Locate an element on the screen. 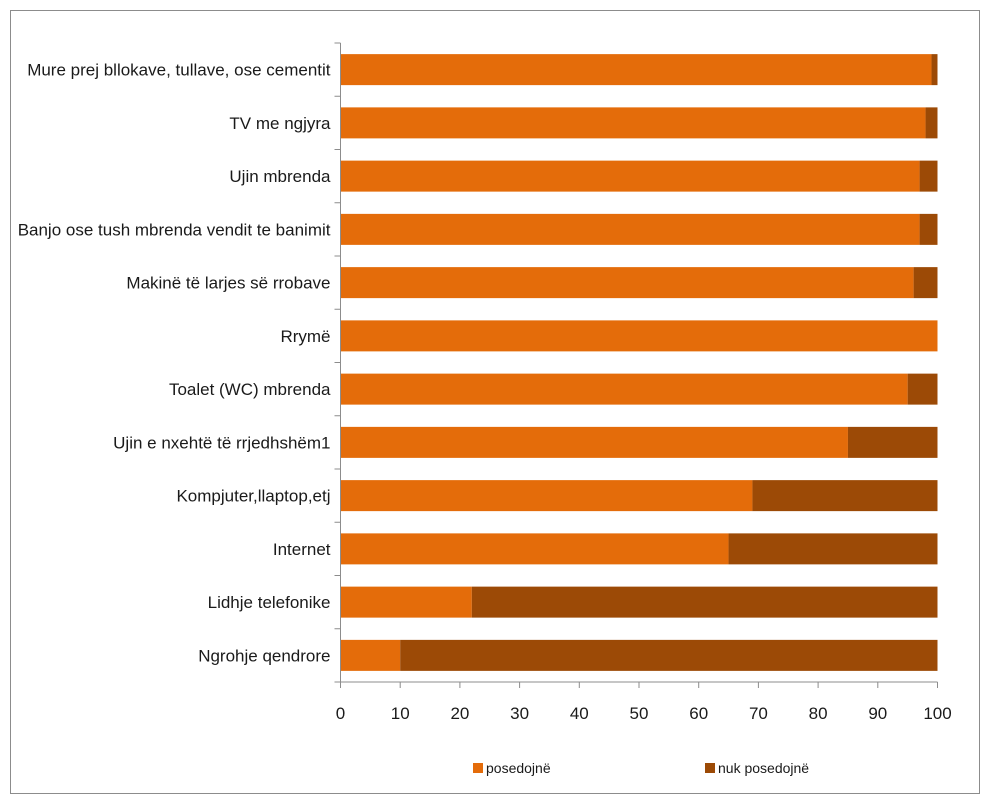 This screenshot has height=805, width=992. category-label: Ujin e nxehtë të rrjedhshëm1 is located at coordinates (221, 442).